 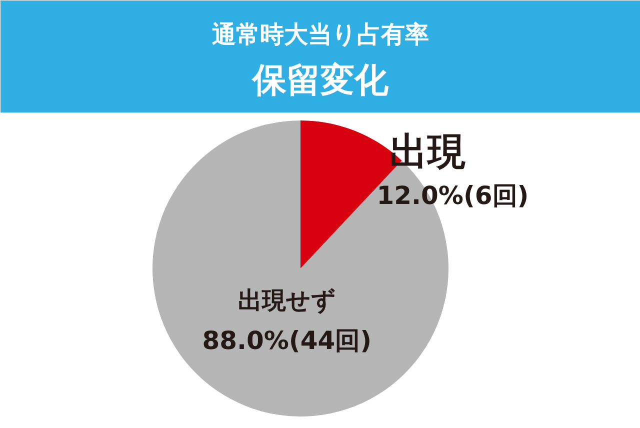 I want to click on chart-title: 通常時大当り占有率, so click(x=320, y=34).